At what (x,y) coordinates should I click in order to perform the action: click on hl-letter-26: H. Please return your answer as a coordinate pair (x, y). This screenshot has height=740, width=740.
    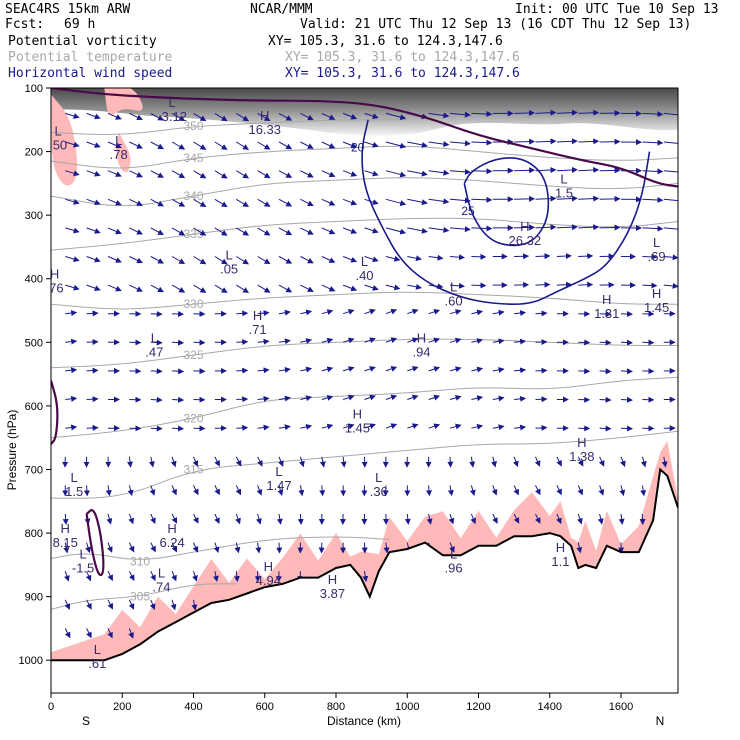
    Looking at the image, I should click on (332, 579).